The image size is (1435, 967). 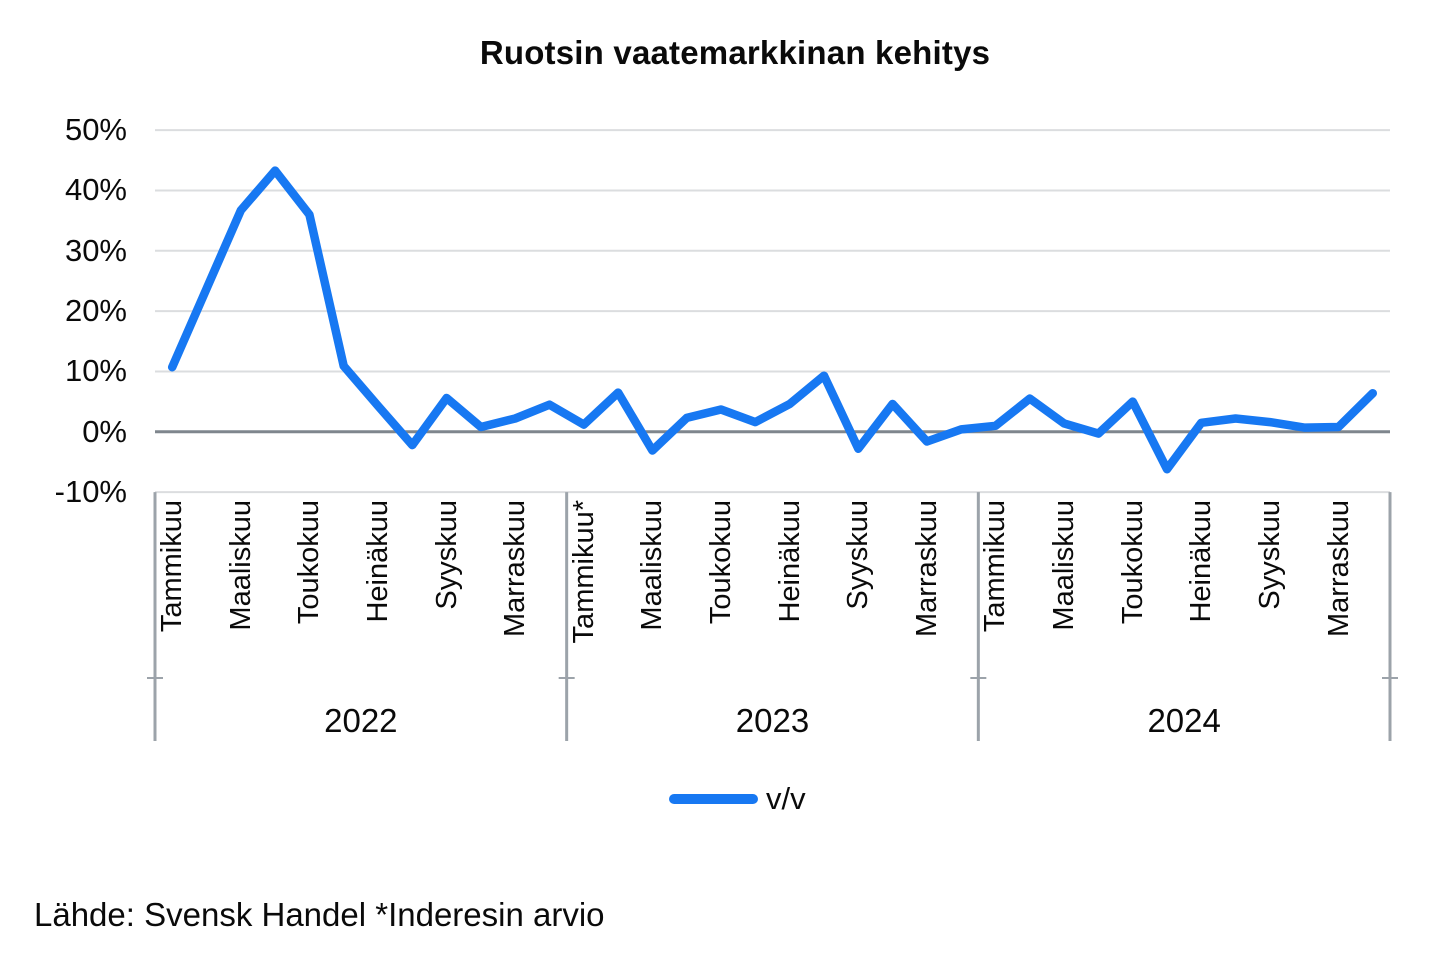 What do you see at coordinates (772, 720) in the screenshot?
I see `x-tick-label-year: 2023` at bounding box center [772, 720].